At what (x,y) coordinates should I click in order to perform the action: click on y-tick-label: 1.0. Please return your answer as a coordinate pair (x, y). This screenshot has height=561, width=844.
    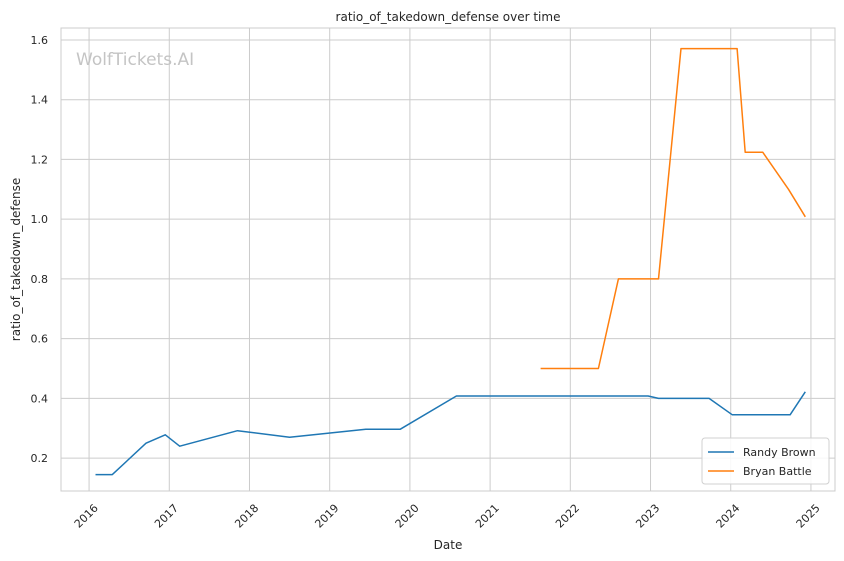
    Looking at the image, I should click on (40, 219).